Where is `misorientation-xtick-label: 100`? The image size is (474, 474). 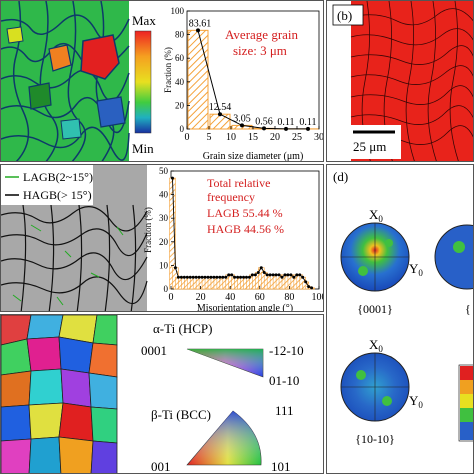 misorientation-xtick-label: 100 is located at coordinates (318, 297).